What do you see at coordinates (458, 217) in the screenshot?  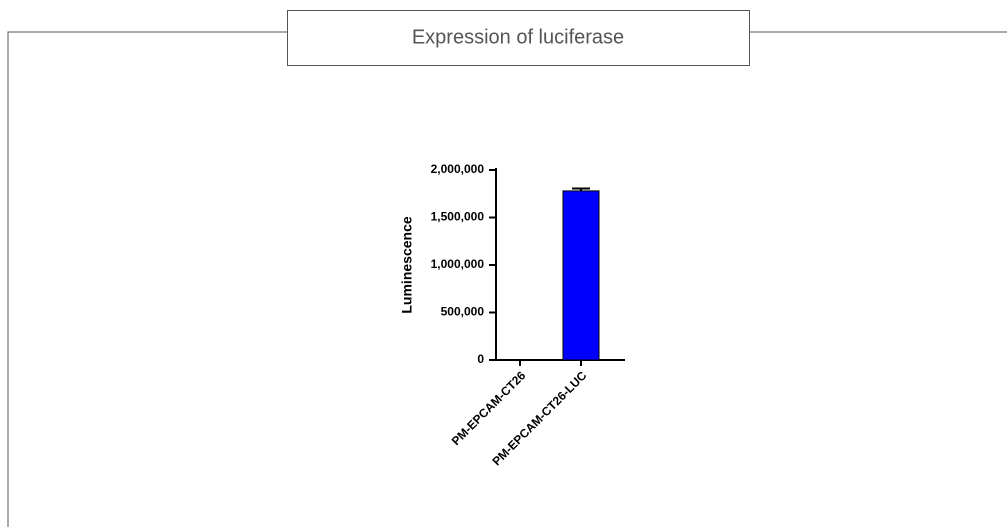 I see `y-tick-label: 1,500,000` at bounding box center [458, 217].